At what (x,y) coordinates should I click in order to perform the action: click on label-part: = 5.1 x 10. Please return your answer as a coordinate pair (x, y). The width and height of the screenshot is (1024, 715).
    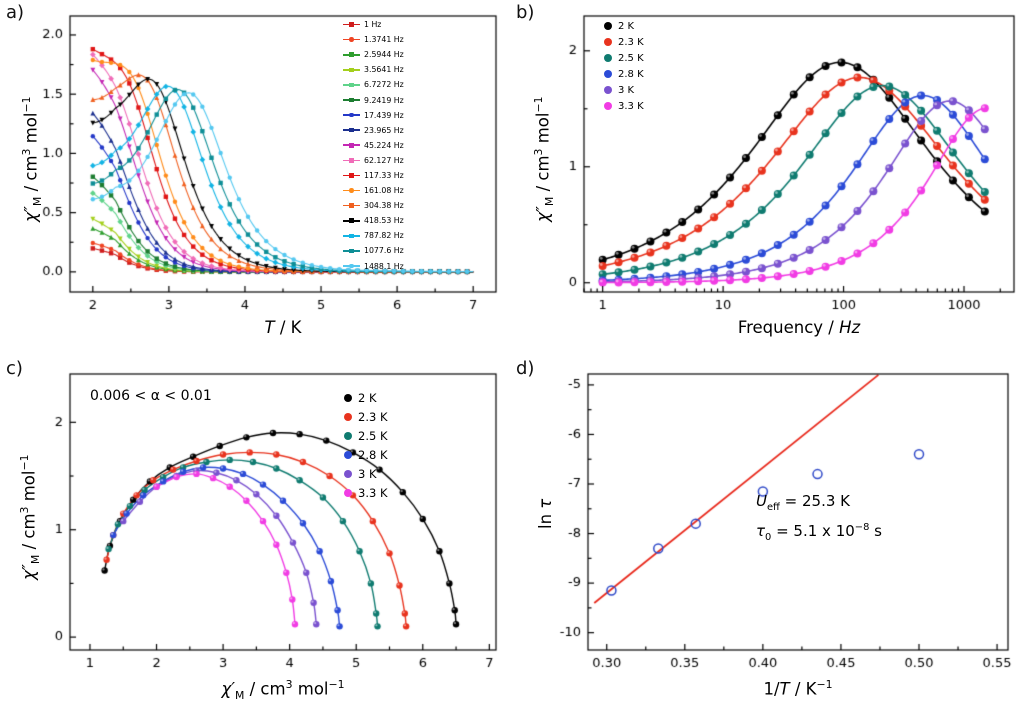
    Looking at the image, I should click on (813, 531).